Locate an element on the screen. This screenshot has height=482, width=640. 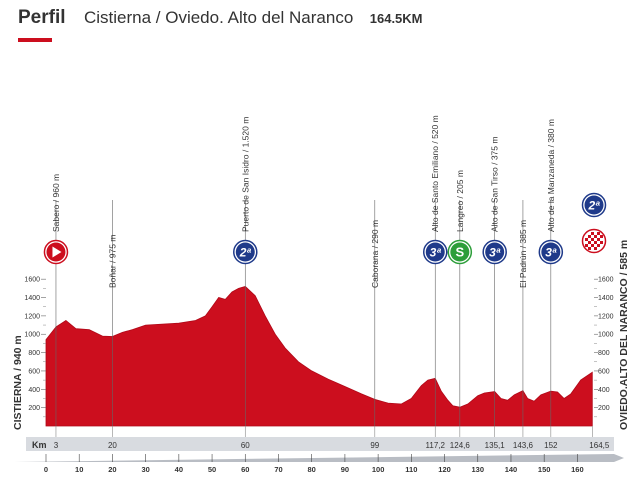
x-tick-label: 90 is located at coordinates (345, 469).